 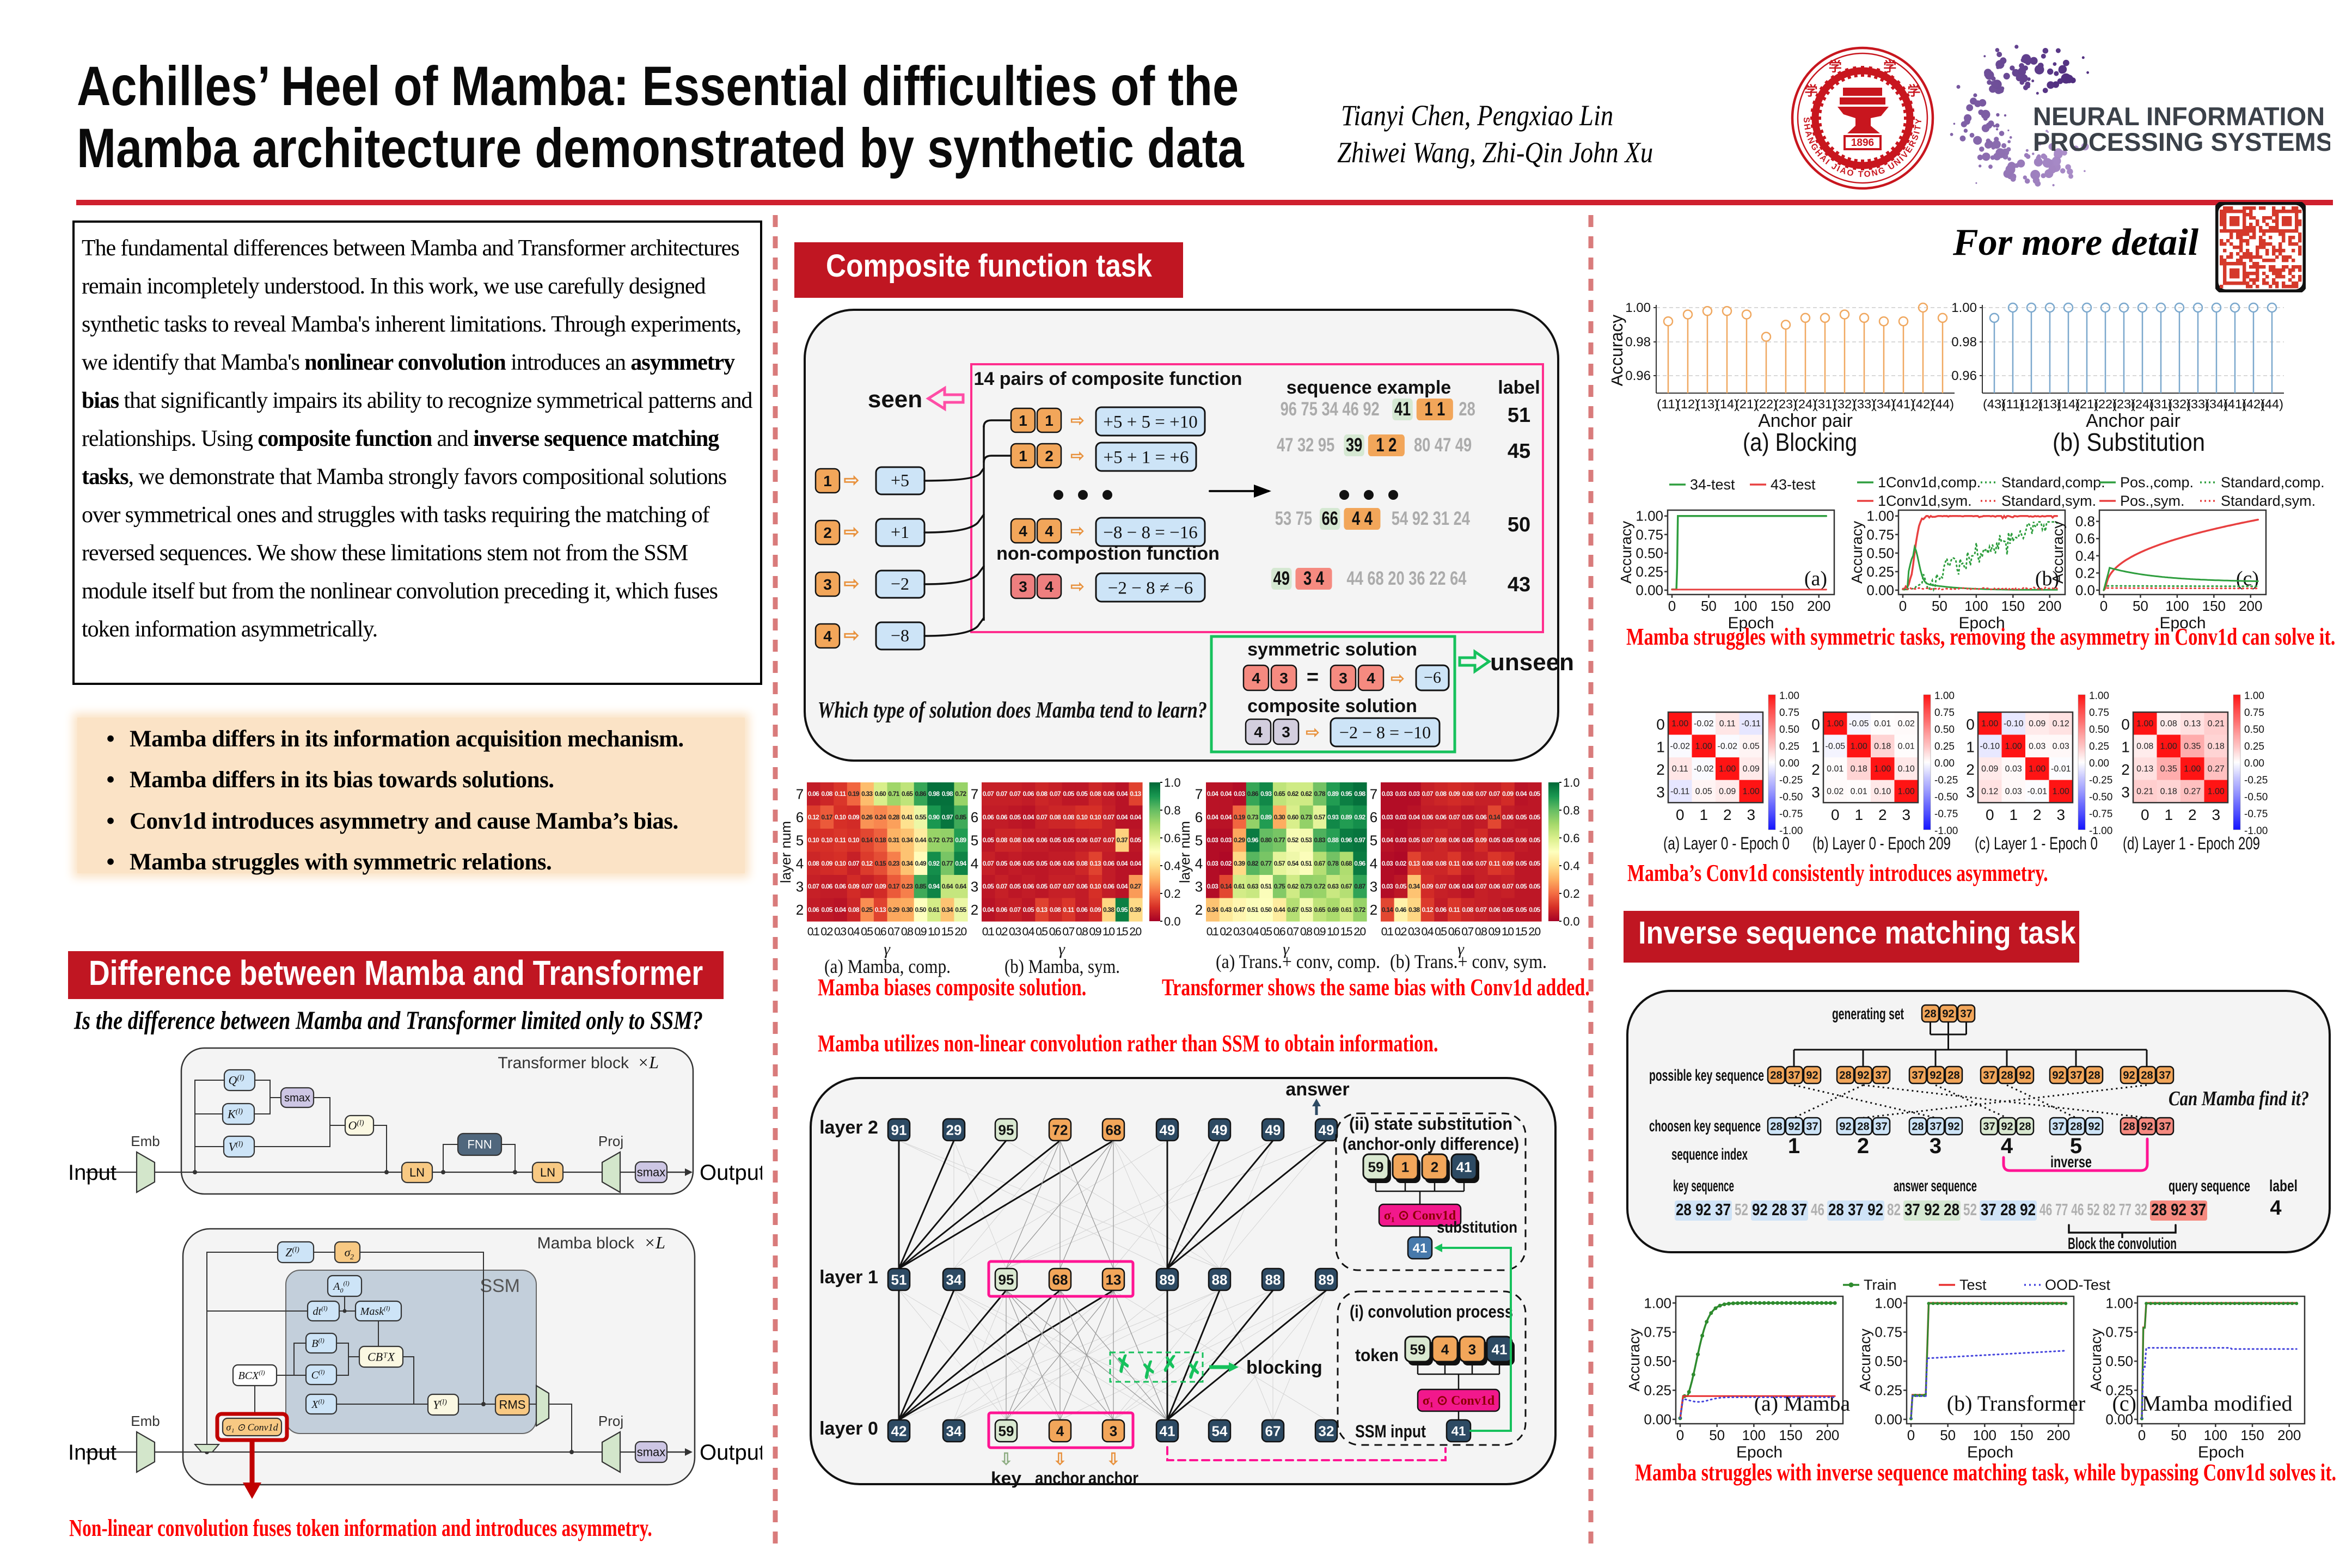 What do you see at coordinates (813, 932) in the screenshot?
I see `svg-text: 0.1` at bounding box center [813, 932].